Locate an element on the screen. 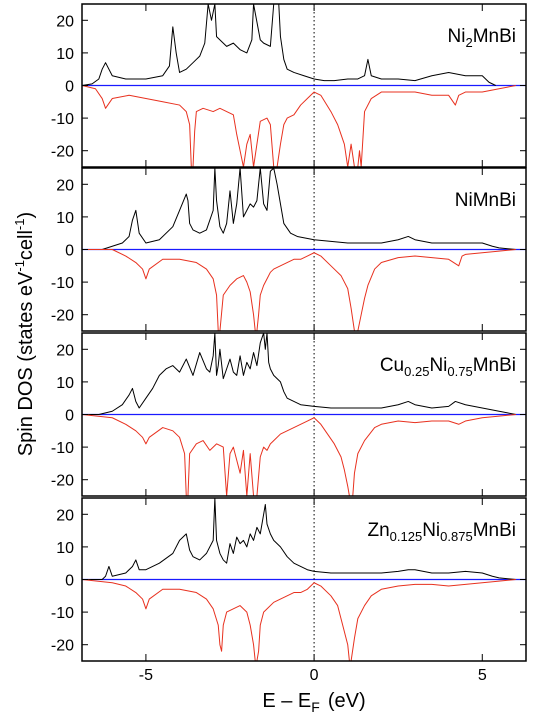  panel-label: Cu0.25Ni0.75MnBi is located at coordinates (448, 367).